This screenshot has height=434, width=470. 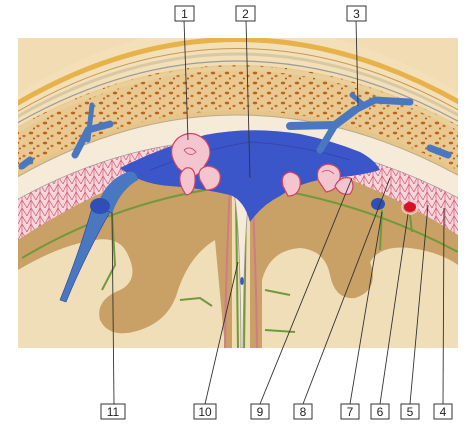 I want to click on label-11: 11, so click(x=113, y=412).